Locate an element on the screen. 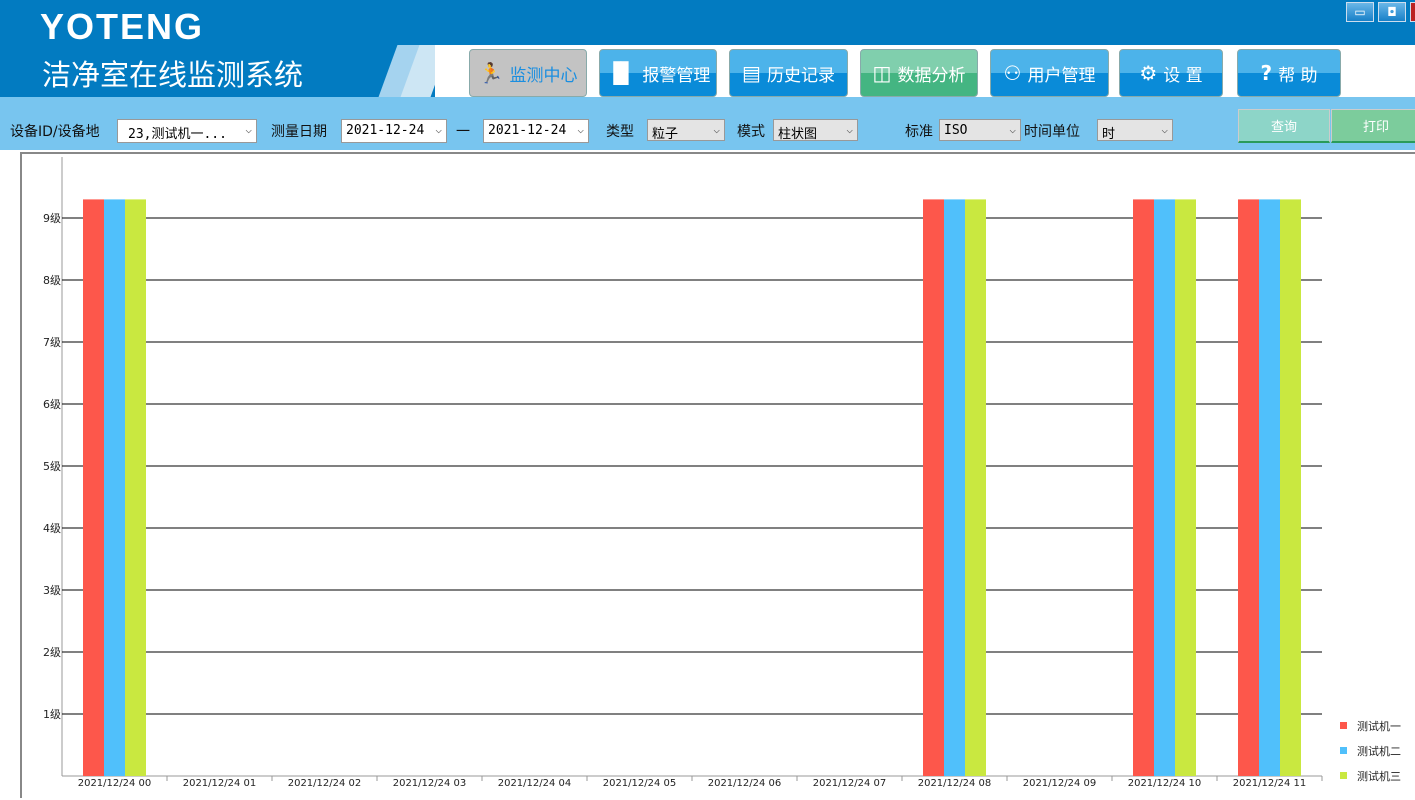 This screenshot has width=1415, height=800. mode-select: 柱状图 ⌵ is located at coordinates (815, 130).